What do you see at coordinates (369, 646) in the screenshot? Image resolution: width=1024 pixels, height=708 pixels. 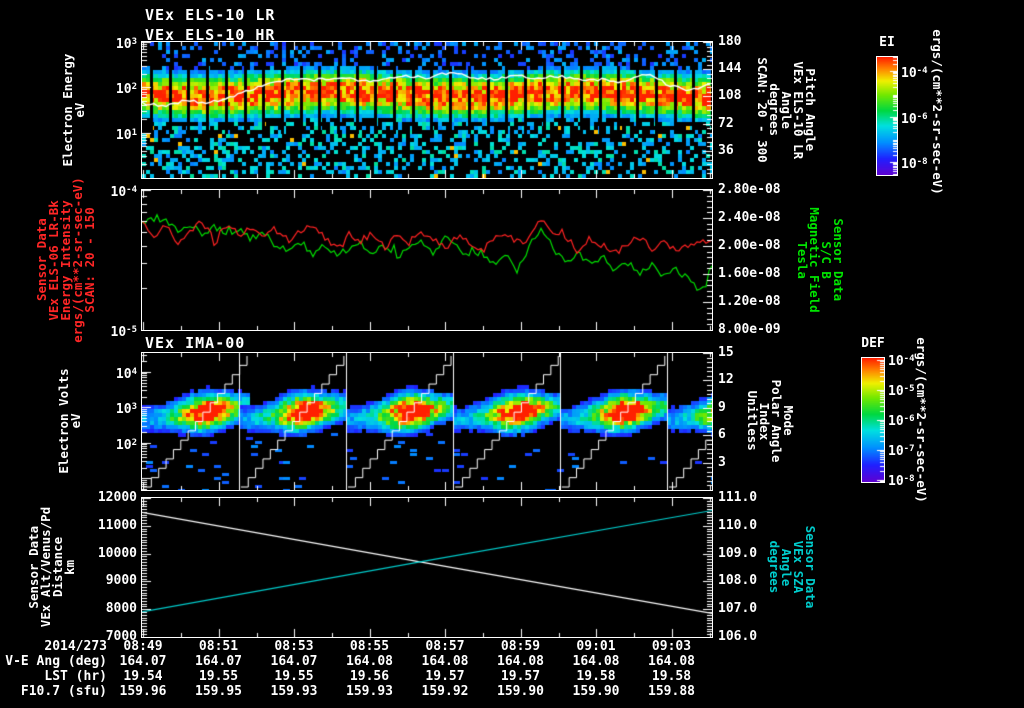 I see `time-label: 08:55` at bounding box center [369, 646].